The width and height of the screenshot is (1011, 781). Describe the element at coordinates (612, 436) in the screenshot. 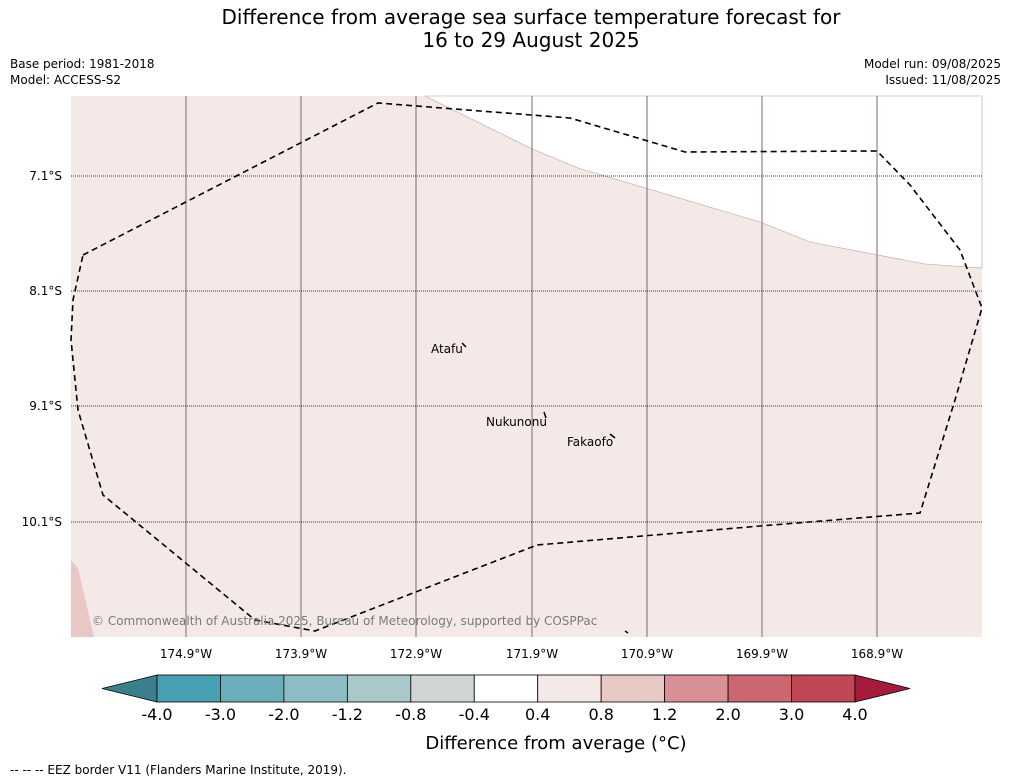

I see `fakaofo-island` at that location.